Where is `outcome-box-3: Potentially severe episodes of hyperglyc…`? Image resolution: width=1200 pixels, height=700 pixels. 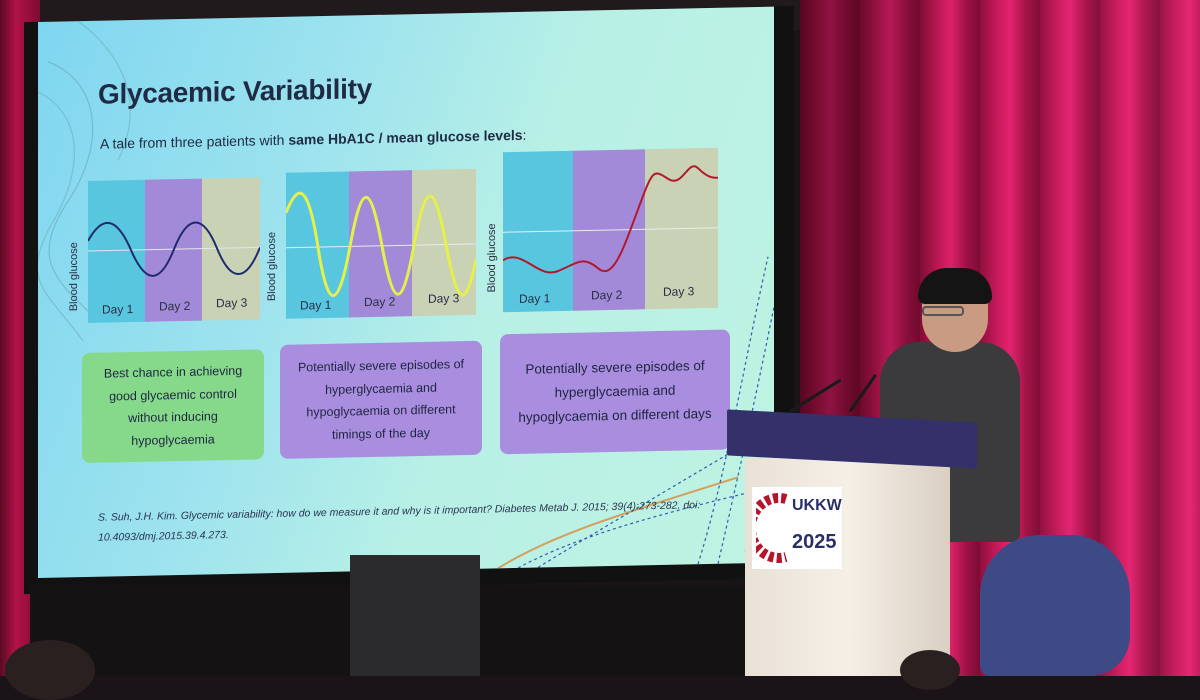 outcome-box-3: Potentially severe episodes of hyperglyc… is located at coordinates (615, 392).